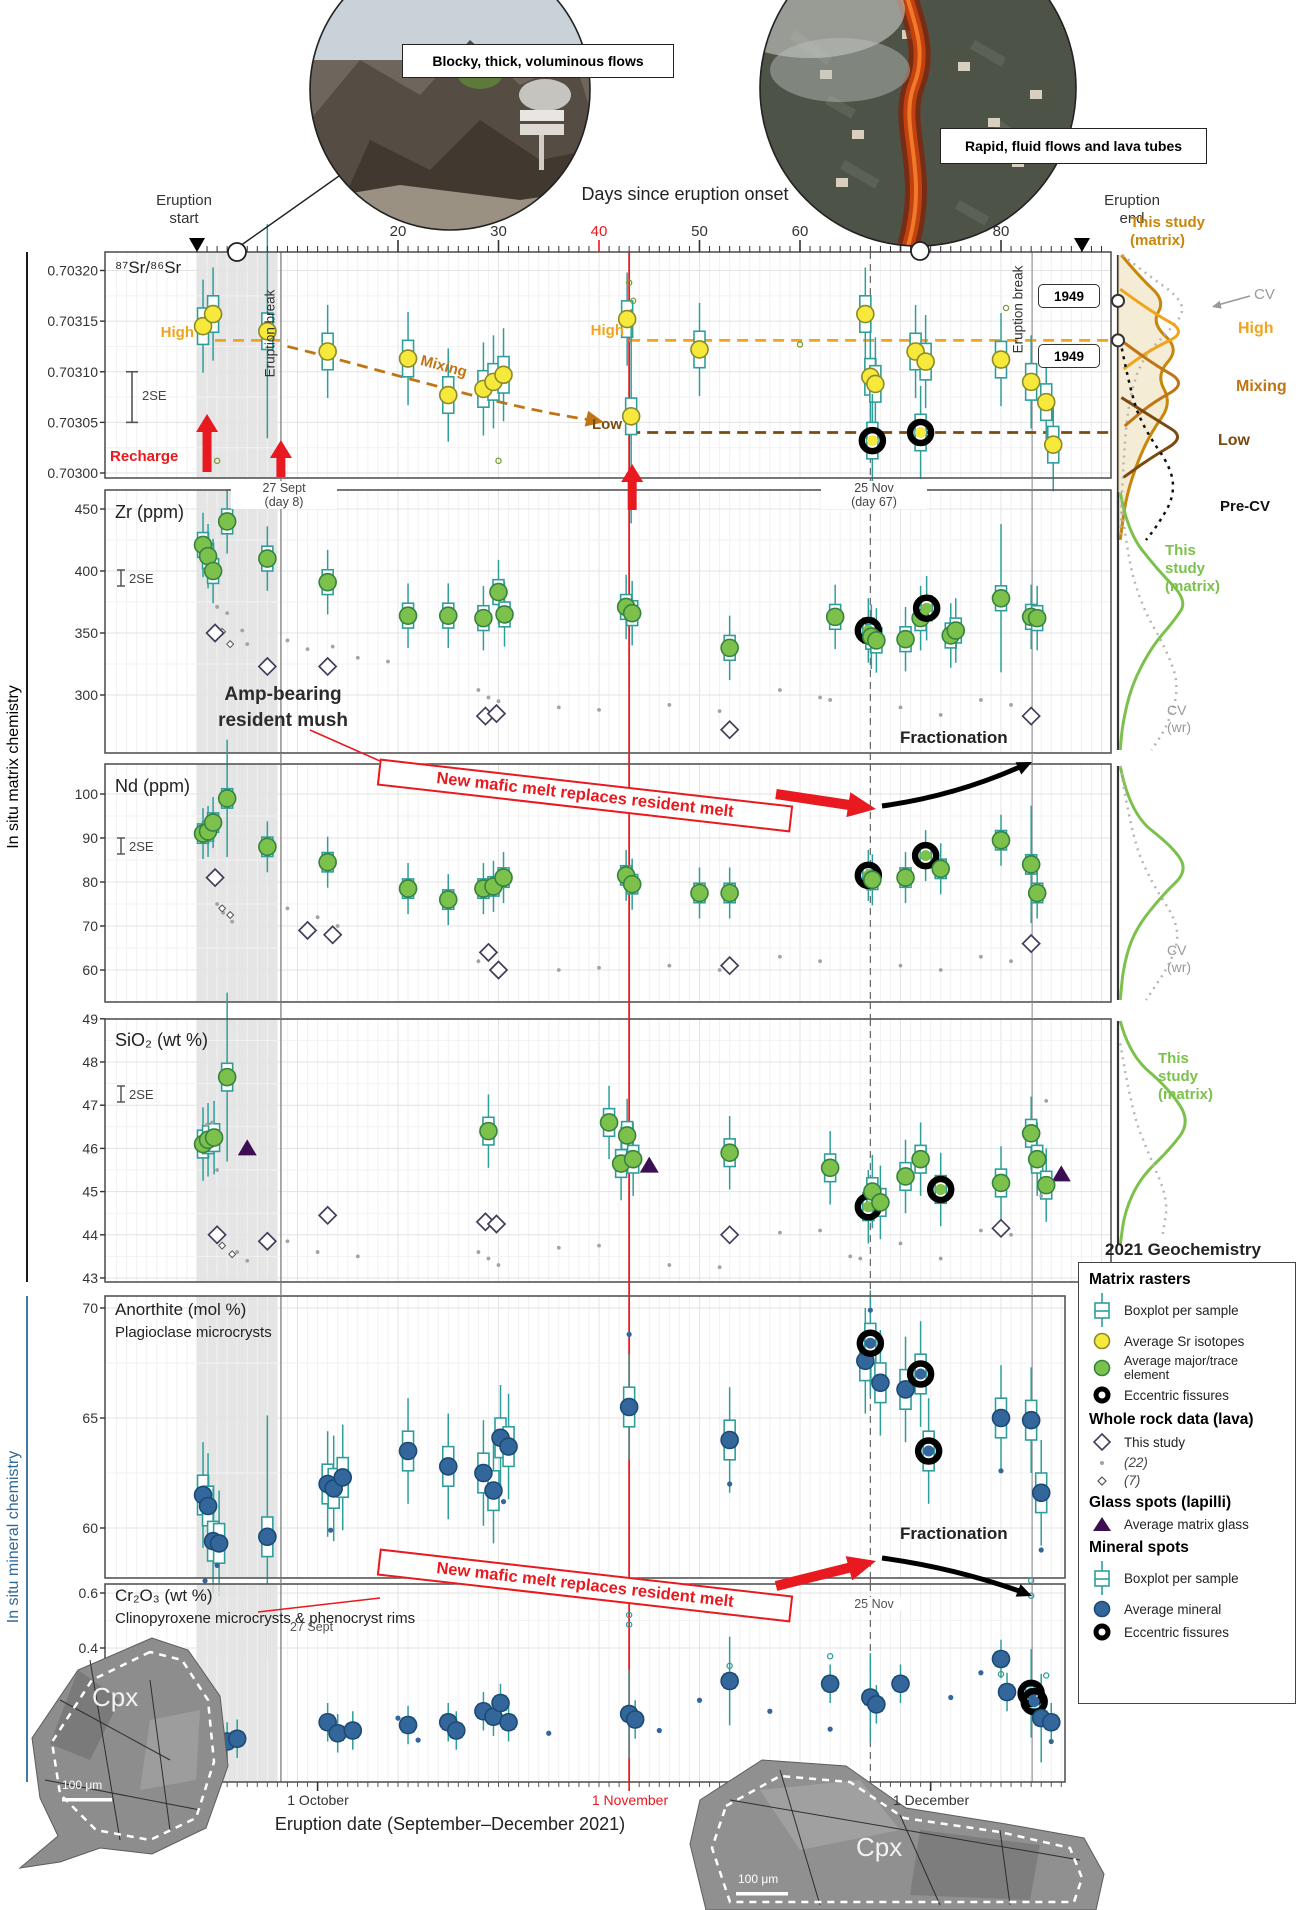 This screenshot has width=1300, height=1910. What do you see at coordinates (1018, 309) in the screenshot?
I see `eruption-break-label-2: Eruption break` at bounding box center [1018, 309].